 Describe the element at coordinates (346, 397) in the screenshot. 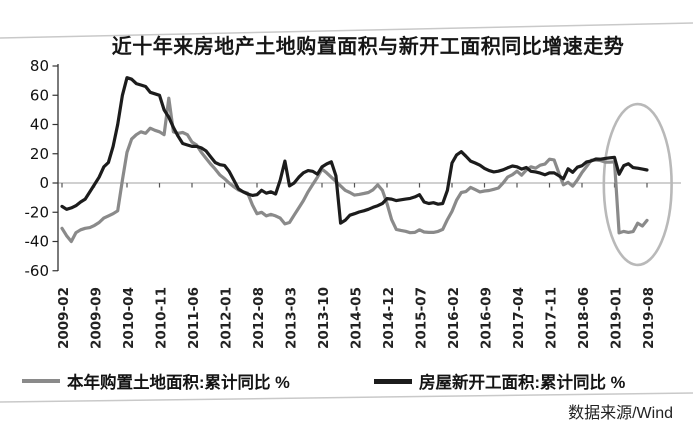

I see `bottom-rule` at that location.